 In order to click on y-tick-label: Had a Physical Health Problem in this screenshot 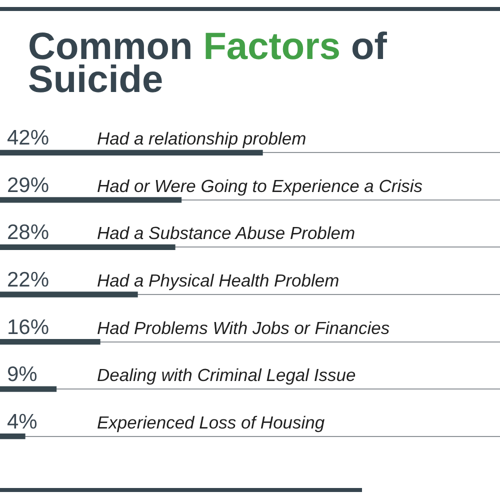, I will do `click(218, 280)`.